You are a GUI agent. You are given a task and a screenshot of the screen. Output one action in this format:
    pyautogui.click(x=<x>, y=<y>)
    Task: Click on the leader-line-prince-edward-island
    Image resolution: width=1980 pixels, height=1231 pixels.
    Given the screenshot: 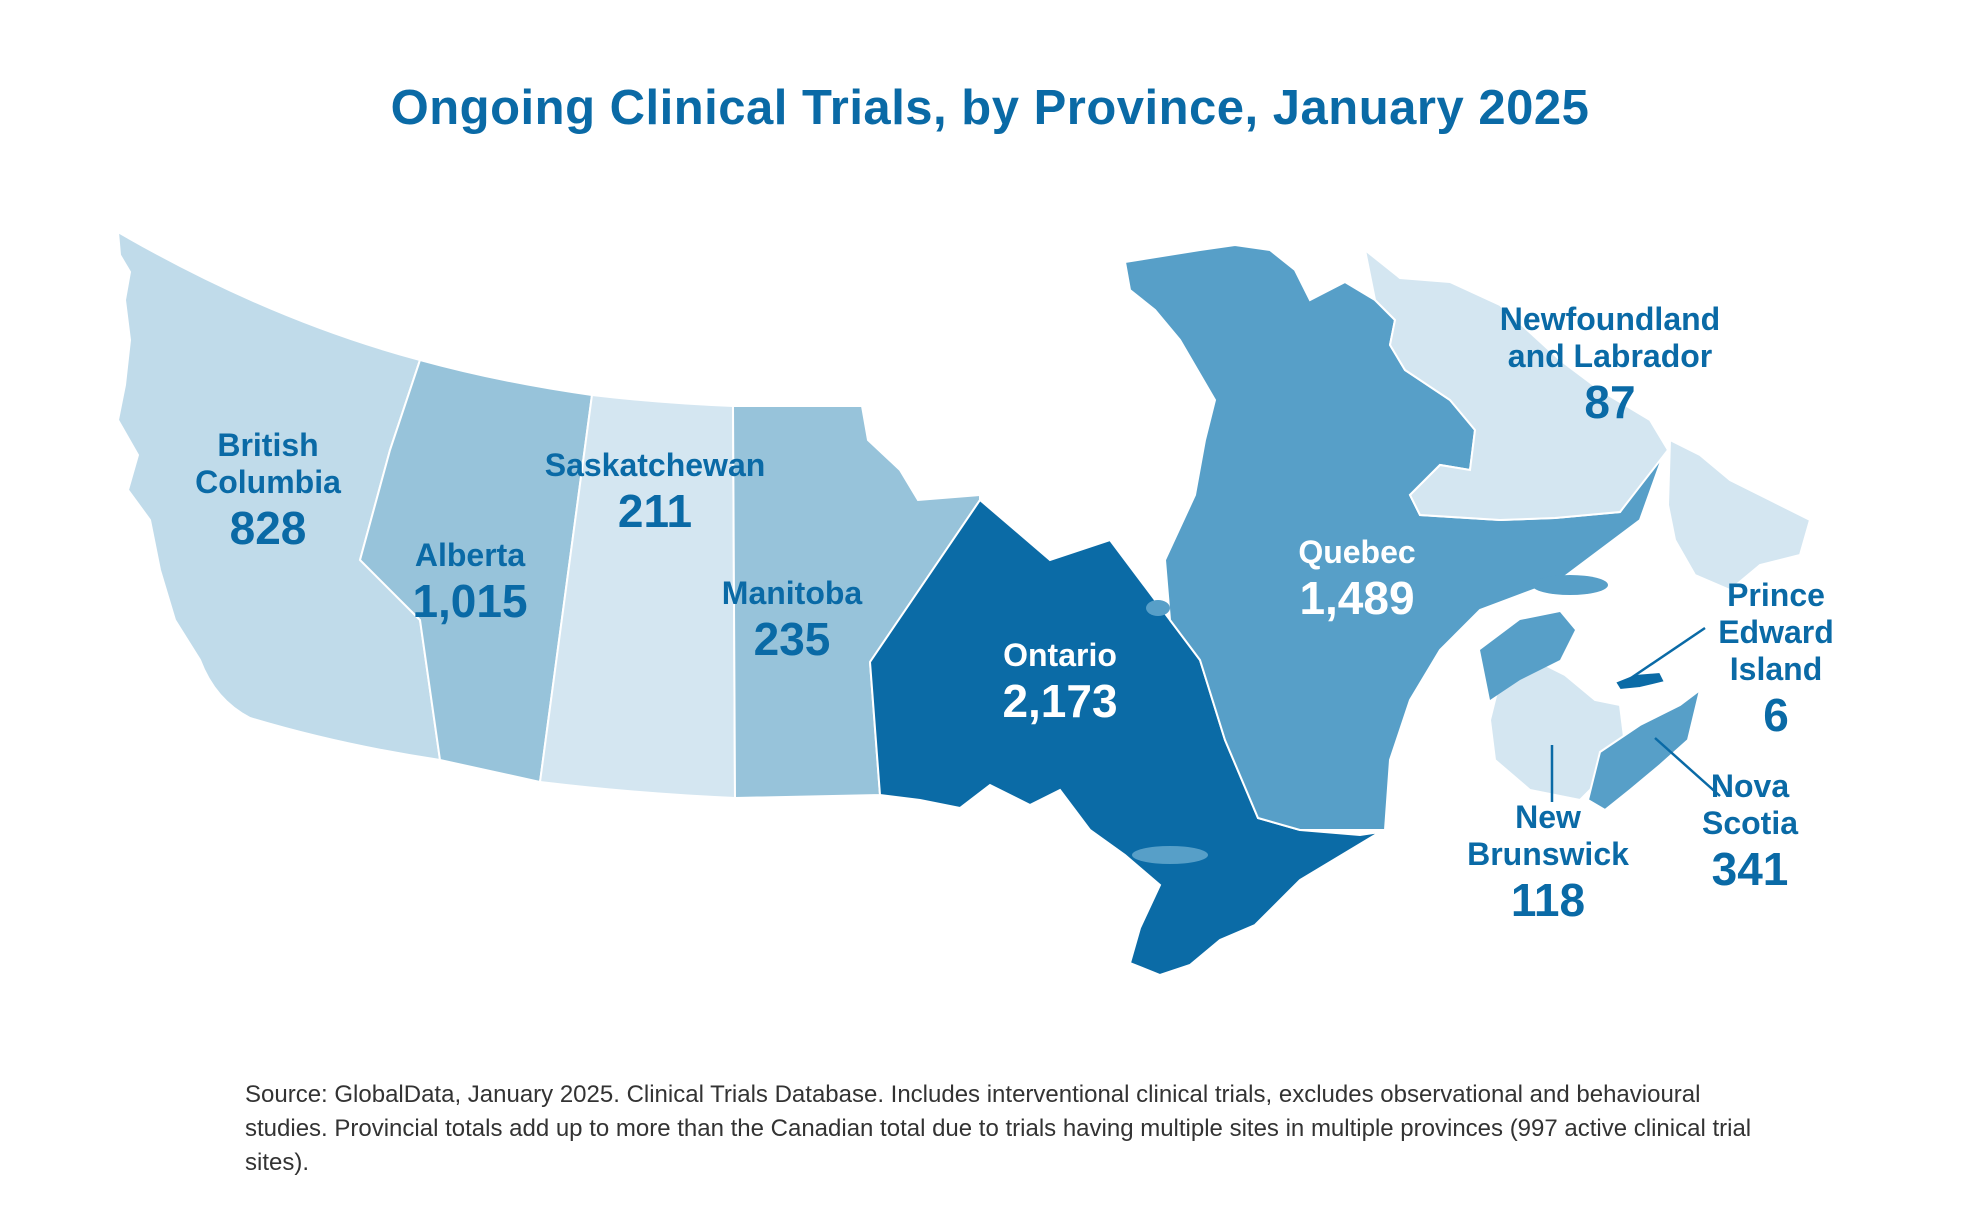 What is the action you would take?
    pyautogui.click(x=1666, y=654)
    